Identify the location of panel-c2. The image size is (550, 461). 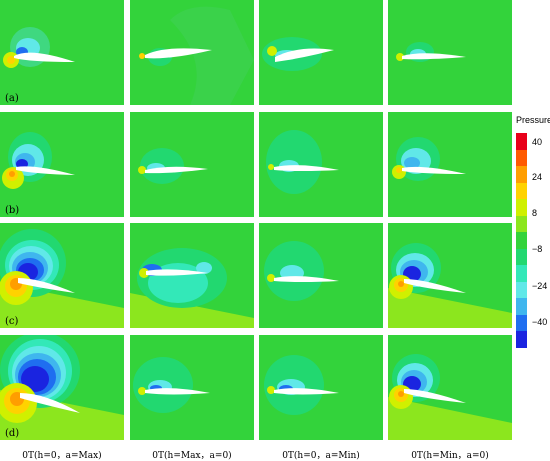
(192, 275).